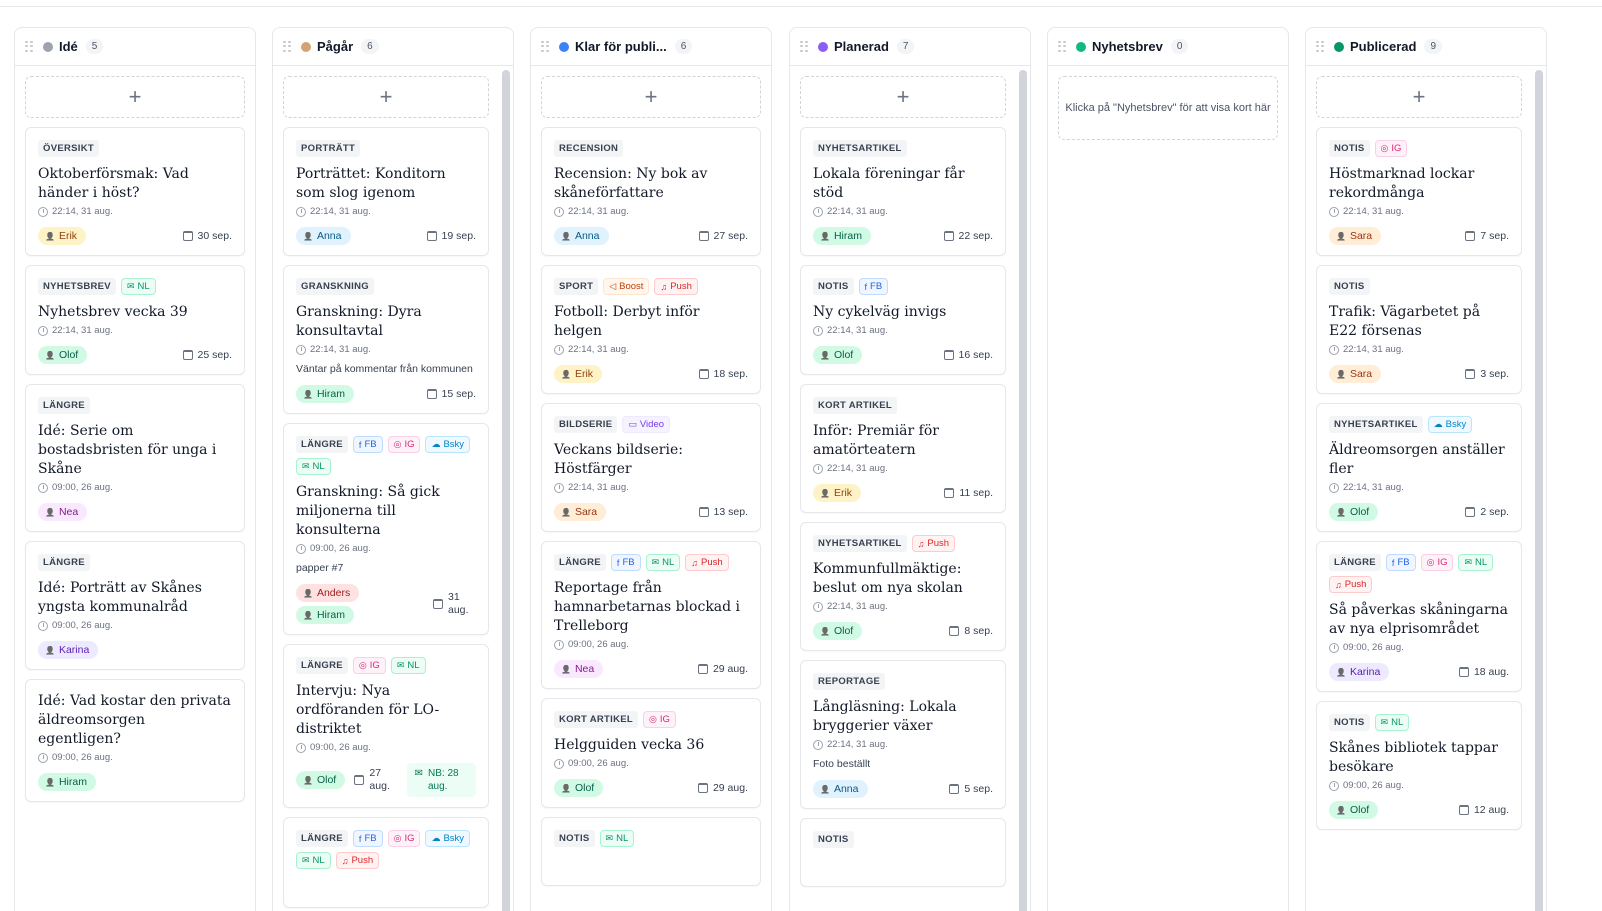  Describe the element at coordinates (1419, 286) in the screenshot. I see `card-tags: NOTIS` at that location.